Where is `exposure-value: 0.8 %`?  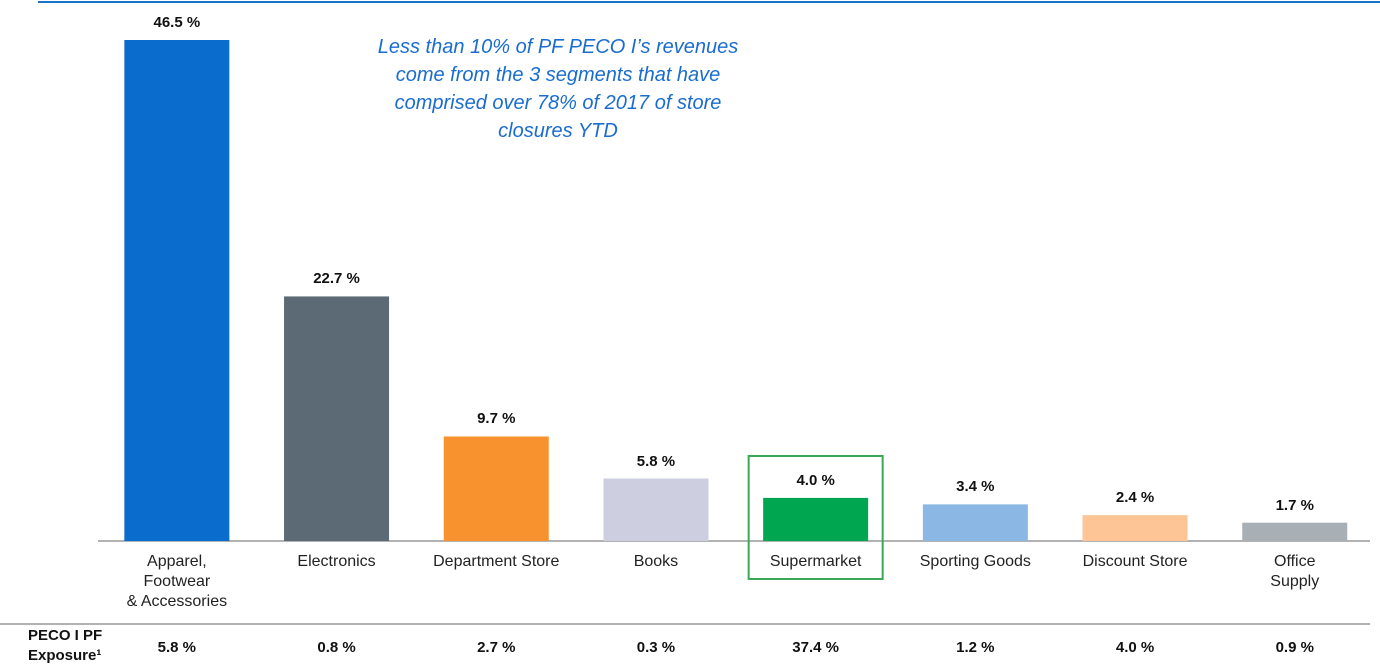
exposure-value: 0.8 % is located at coordinates (336, 647).